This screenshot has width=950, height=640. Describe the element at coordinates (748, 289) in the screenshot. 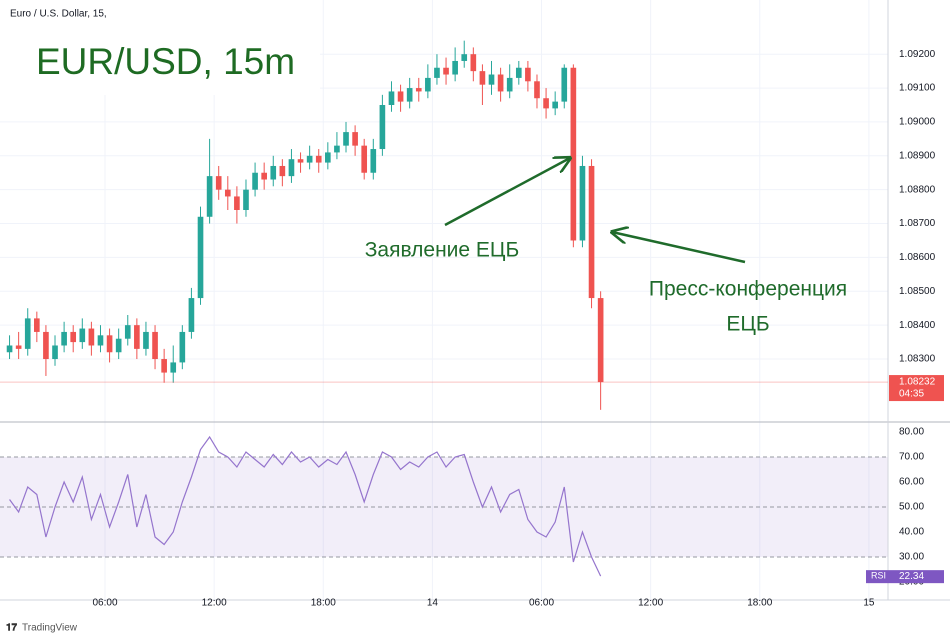

I see `annotation: Пресс-конференция` at that location.